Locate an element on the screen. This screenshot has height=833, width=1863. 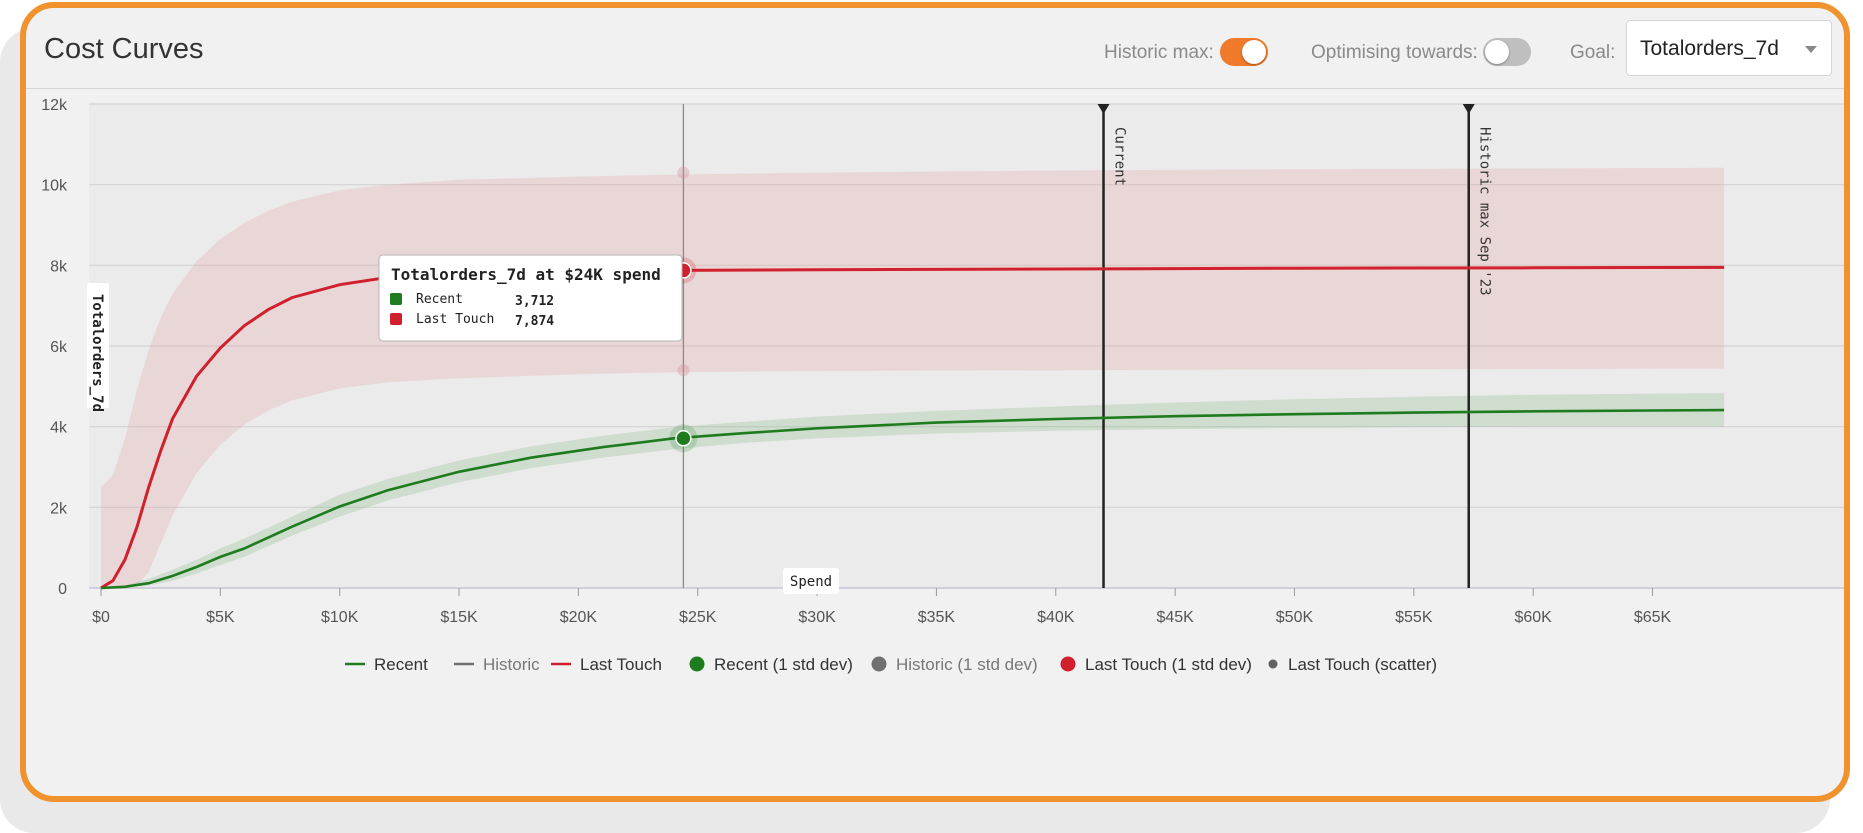
card-title: Cost Curves is located at coordinates (124, 49).